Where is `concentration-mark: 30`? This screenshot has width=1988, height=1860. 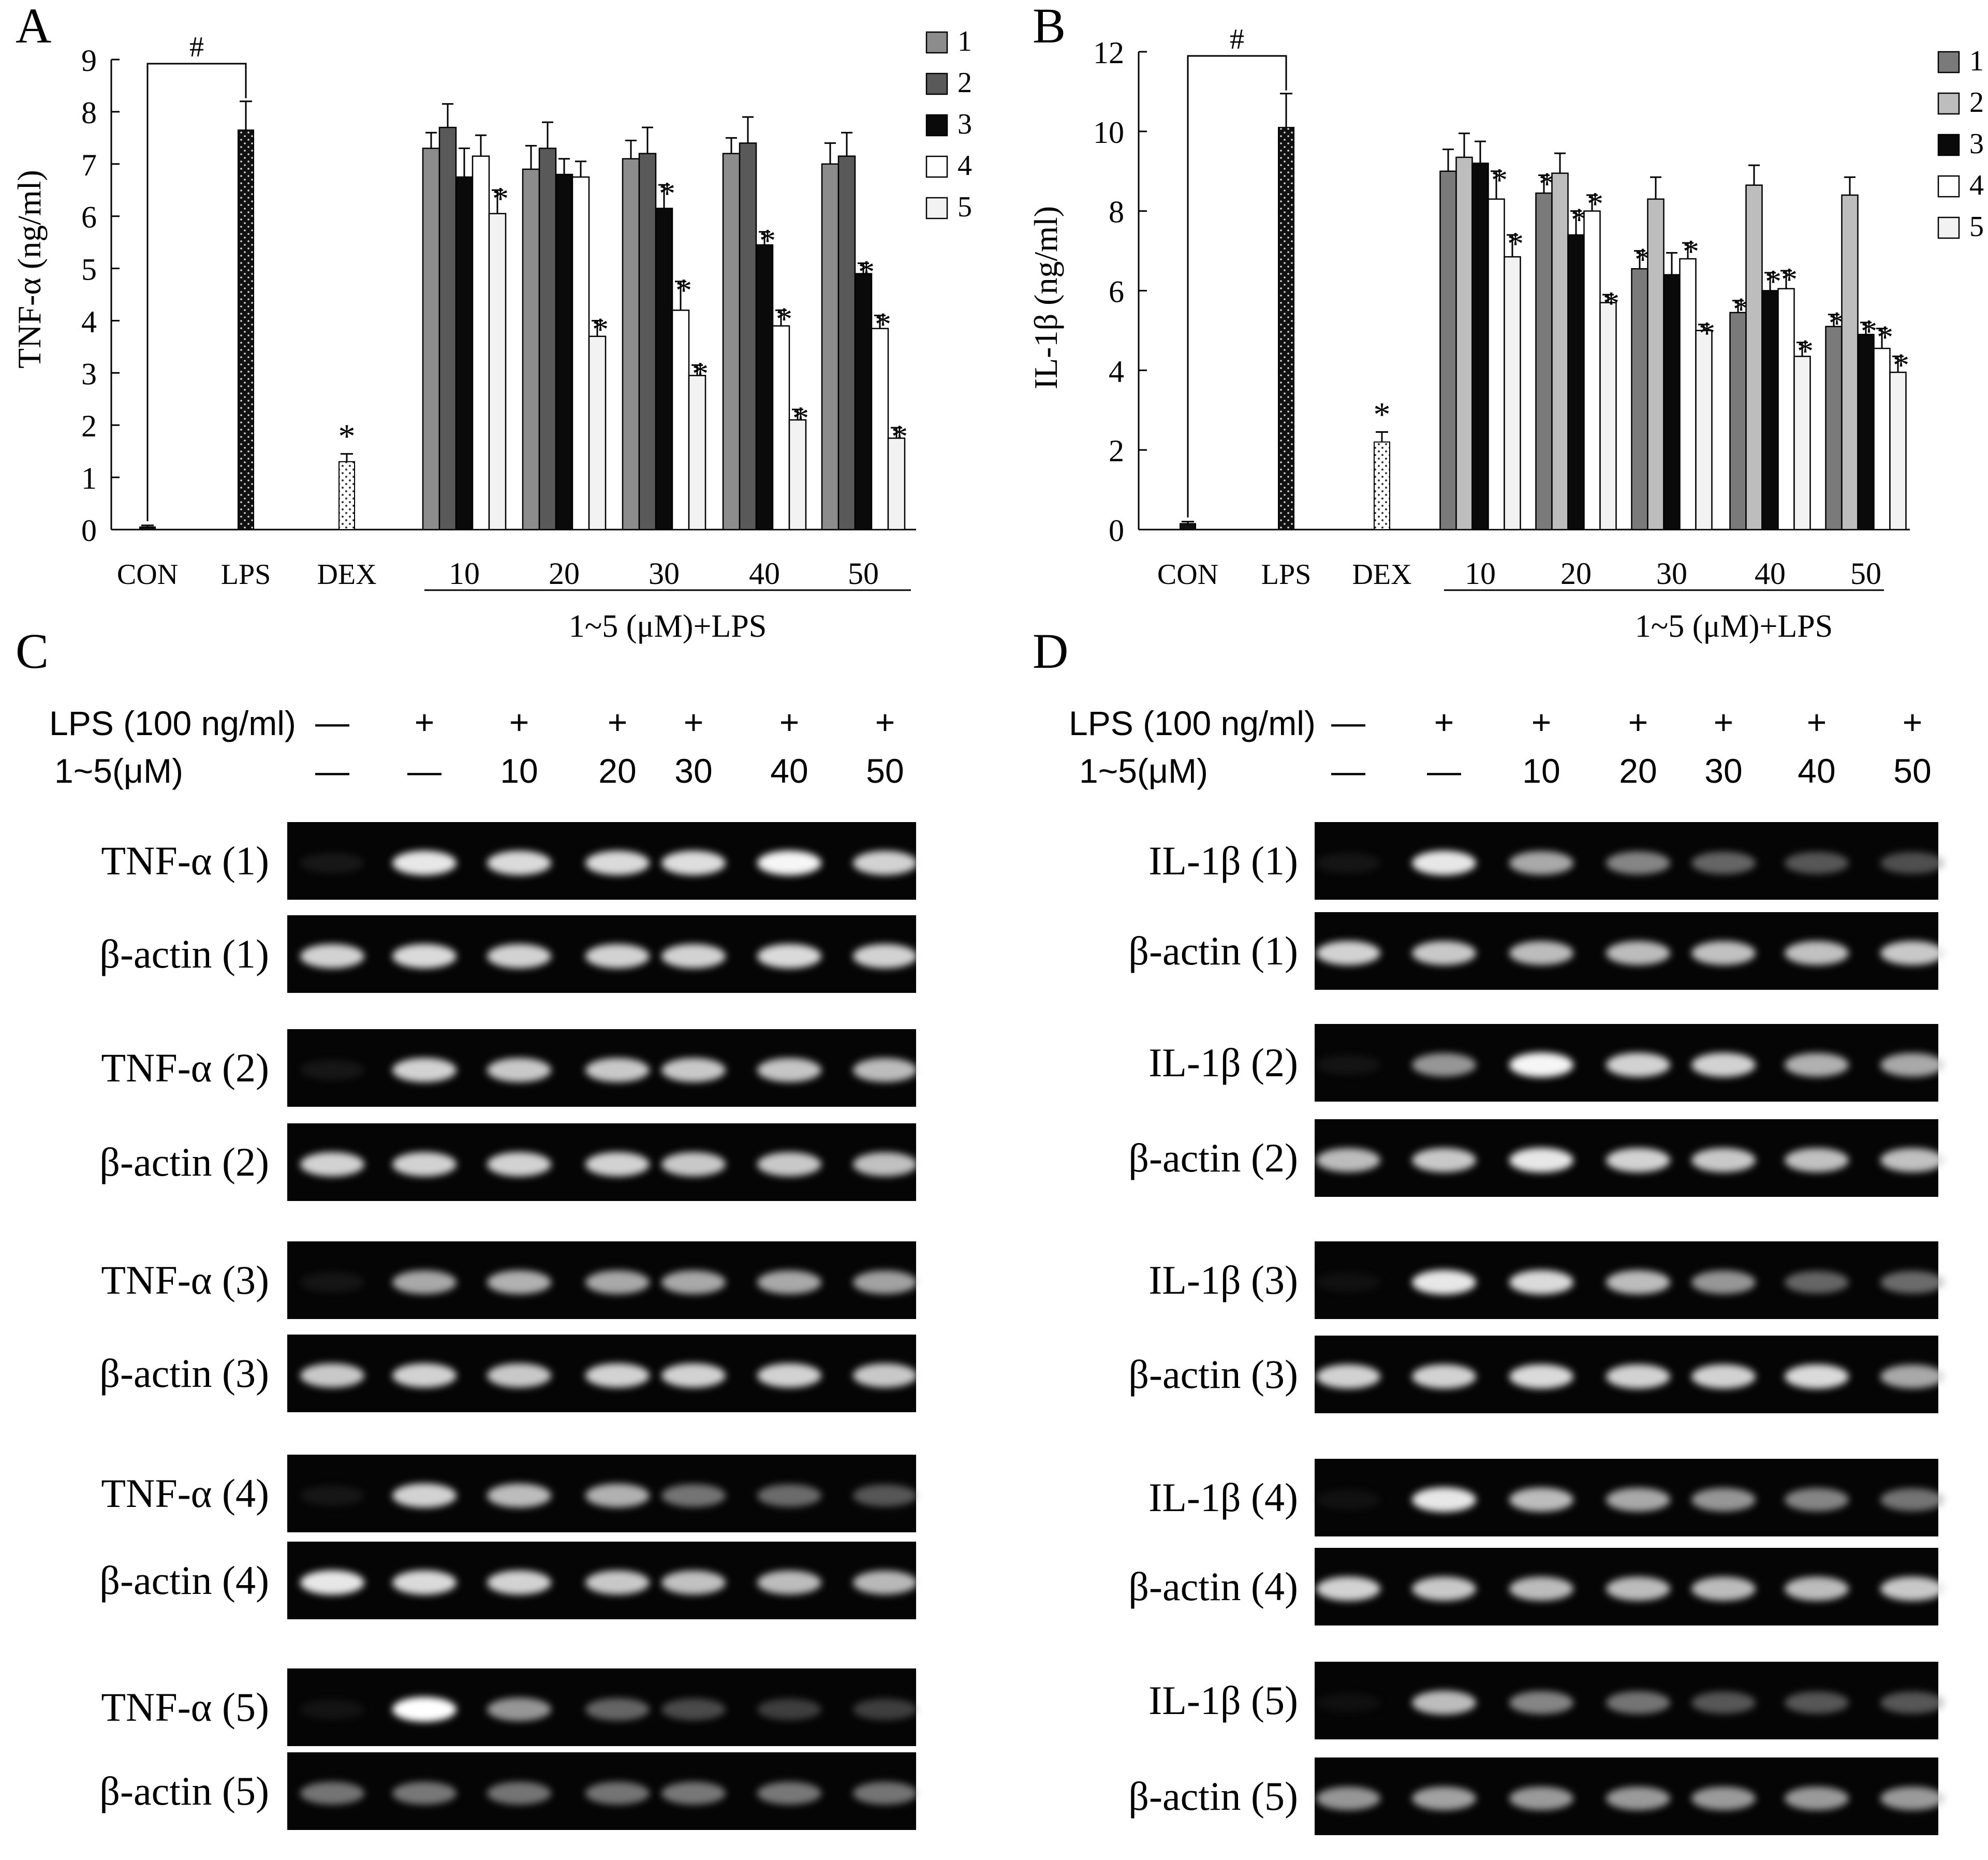
concentration-mark: 30 is located at coordinates (1723, 771).